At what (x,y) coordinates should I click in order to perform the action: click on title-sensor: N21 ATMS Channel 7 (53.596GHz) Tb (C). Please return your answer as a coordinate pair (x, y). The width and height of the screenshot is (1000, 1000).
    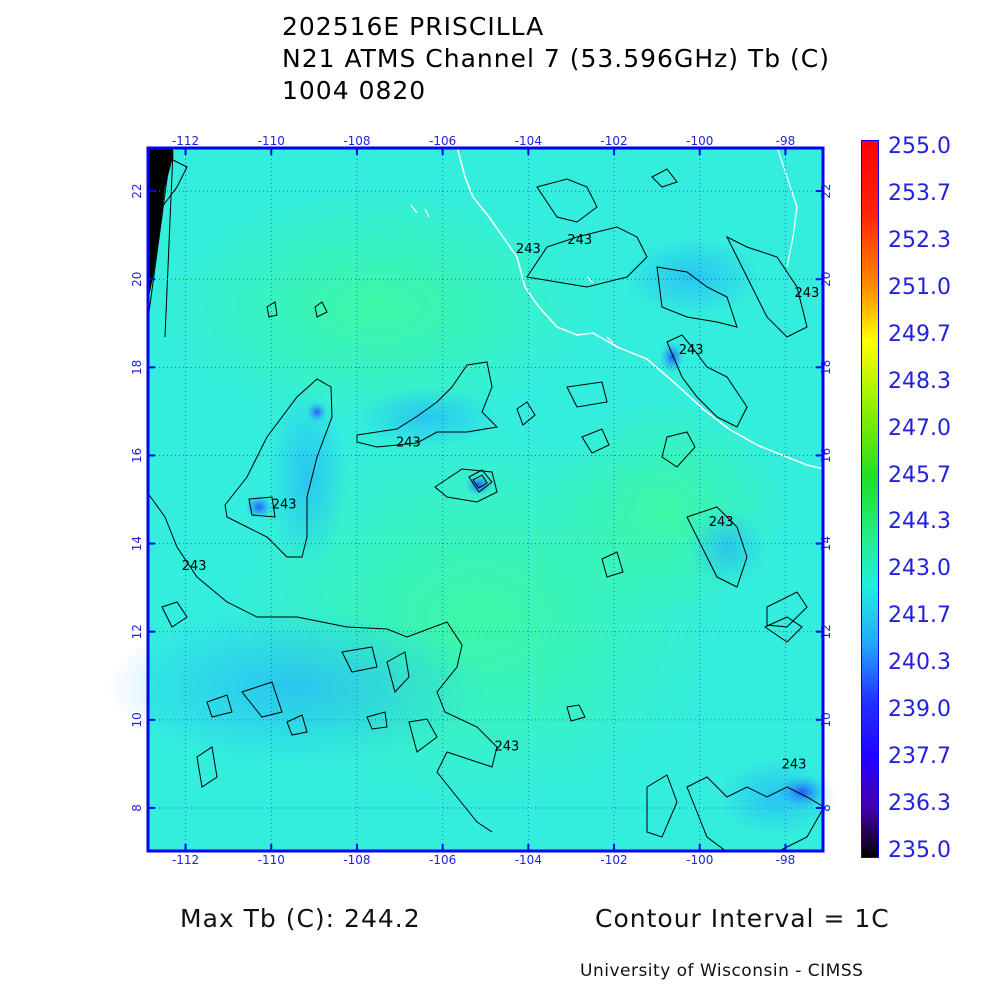
    Looking at the image, I should click on (556, 58).